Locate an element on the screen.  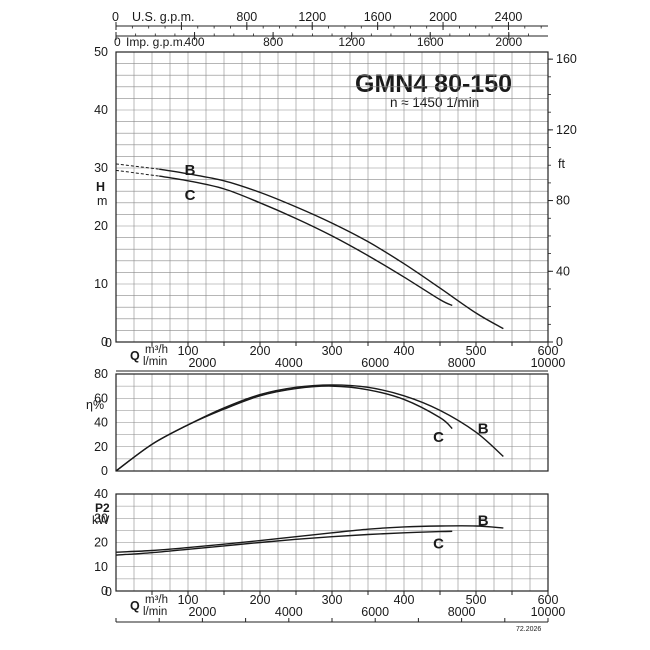
imp-gpm-label: Imp. g.p.m. is located at coordinates (156, 42).